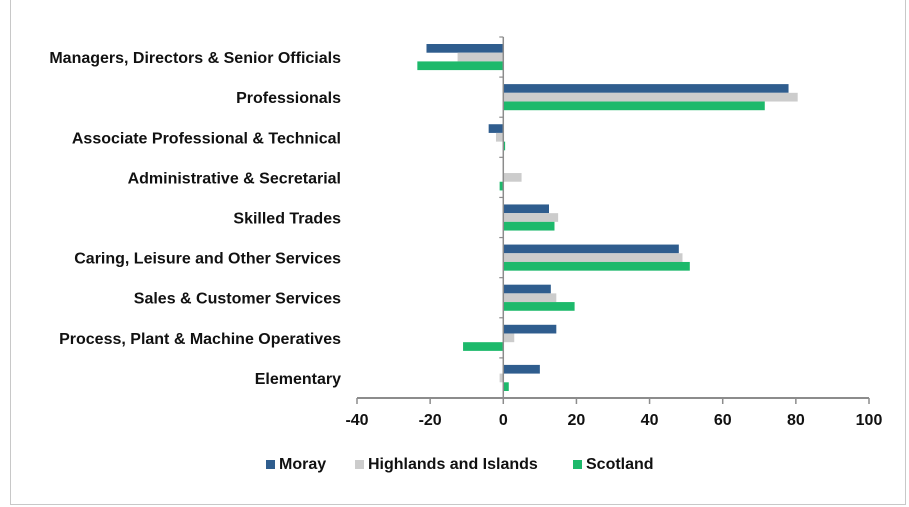 This screenshot has height=507, width=909. Describe the element at coordinates (195, 58) in the screenshot. I see `category-label-0: Managers, Directors & Senior Officials` at that location.